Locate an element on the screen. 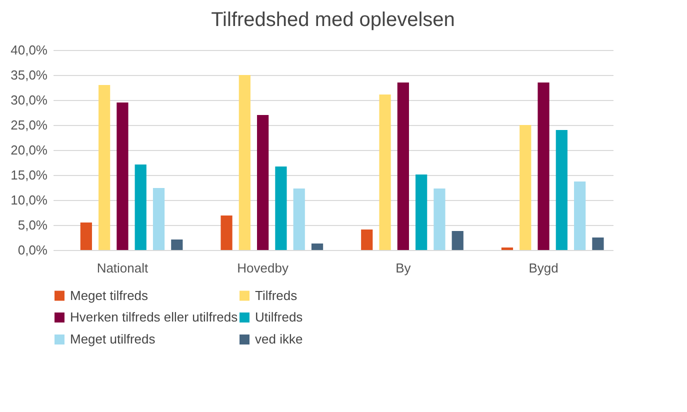  y-tick-label: 15,0% is located at coordinates (29, 175).